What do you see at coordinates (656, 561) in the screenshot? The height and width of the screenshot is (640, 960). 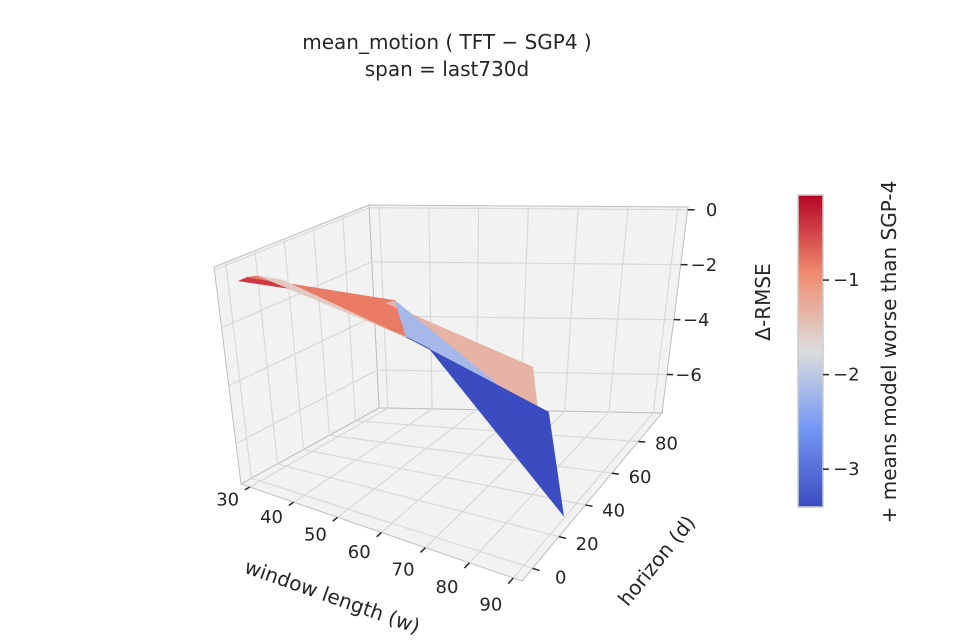 I see `y-axis-label: horizon (d)` at bounding box center [656, 561].